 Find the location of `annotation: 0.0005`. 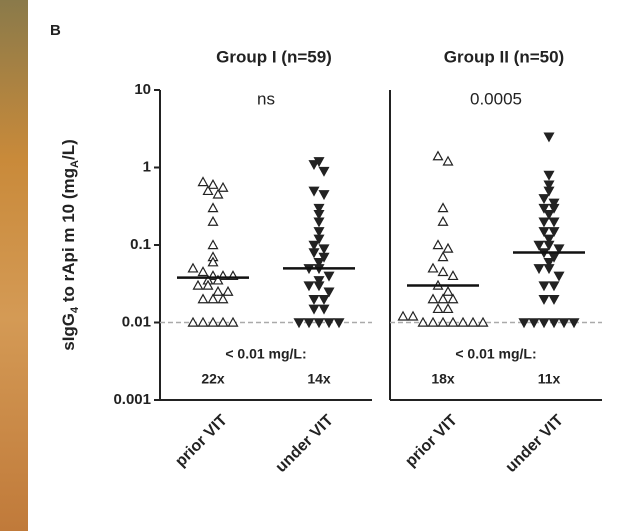

annotation: 0.0005 is located at coordinates (496, 98).